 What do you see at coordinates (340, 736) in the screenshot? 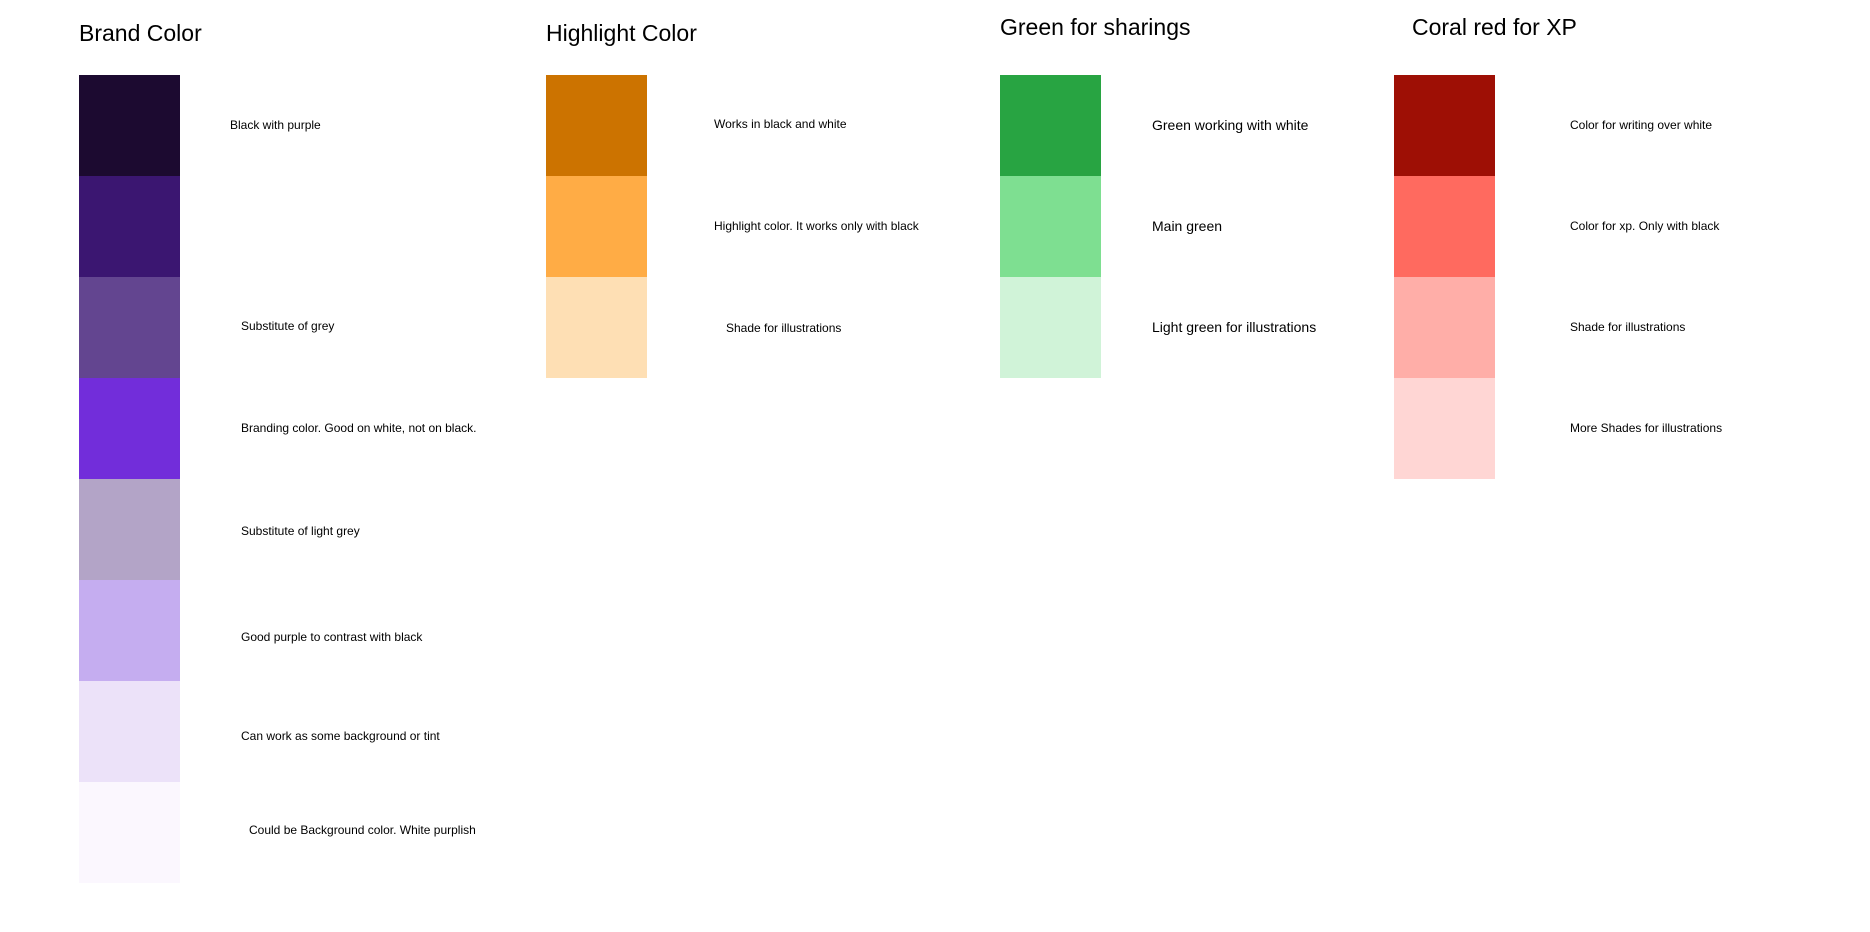
I see `brand-label-7: Can work as some background or tint` at bounding box center [340, 736].